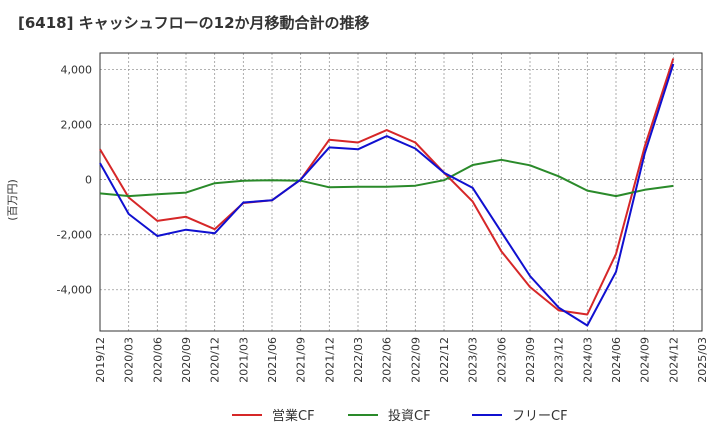 Image resolution: width=720 pixels, height=440 pixels. Describe the element at coordinates (387, 360) in the screenshot. I see `x-tick-label: 2022/06` at that location.